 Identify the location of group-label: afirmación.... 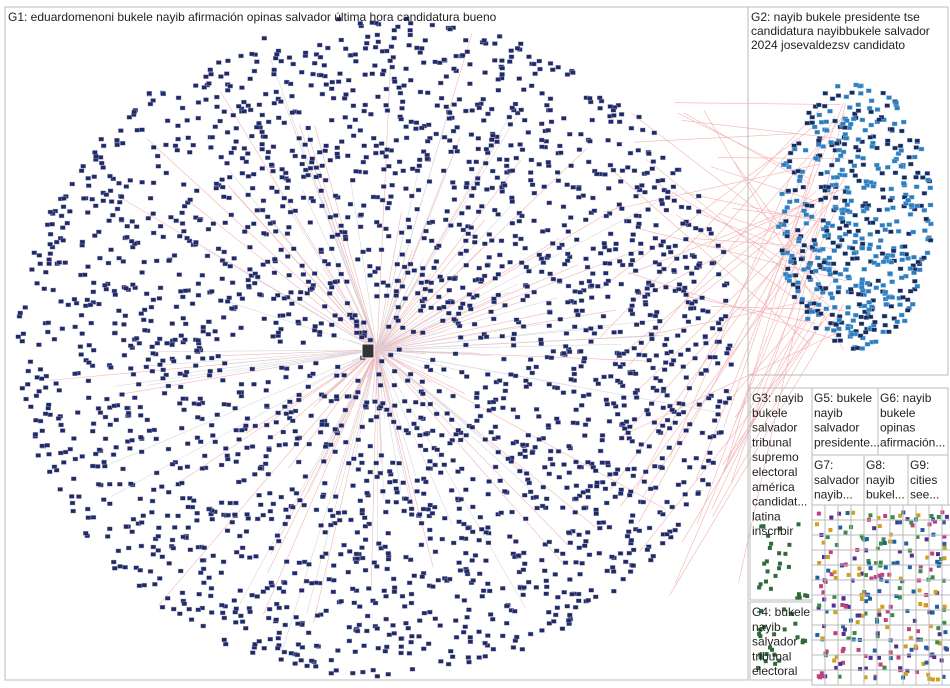
(912, 442).